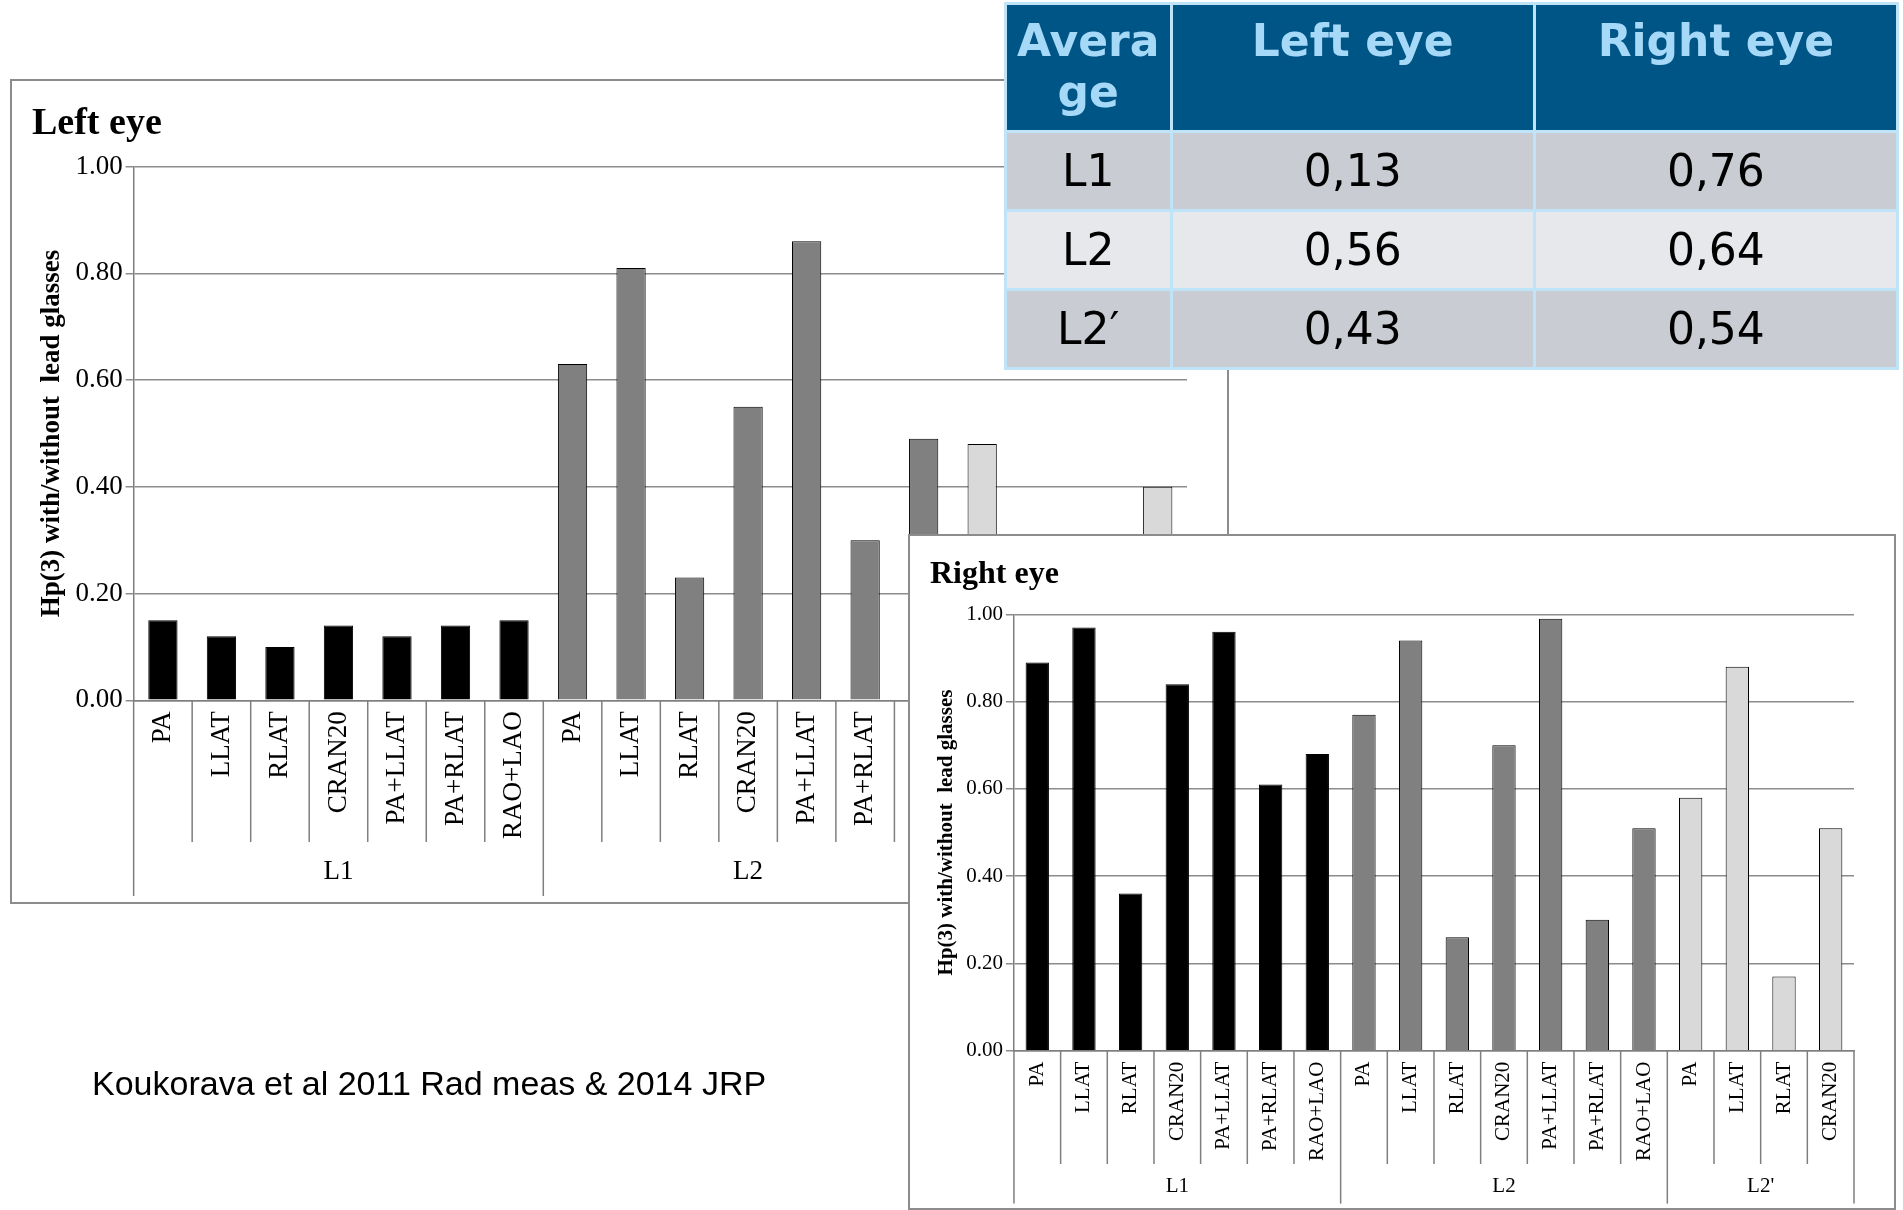 This screenshot has height=1210, width=1903. I want to click on data-label: 0,43, so click(1353, 329).